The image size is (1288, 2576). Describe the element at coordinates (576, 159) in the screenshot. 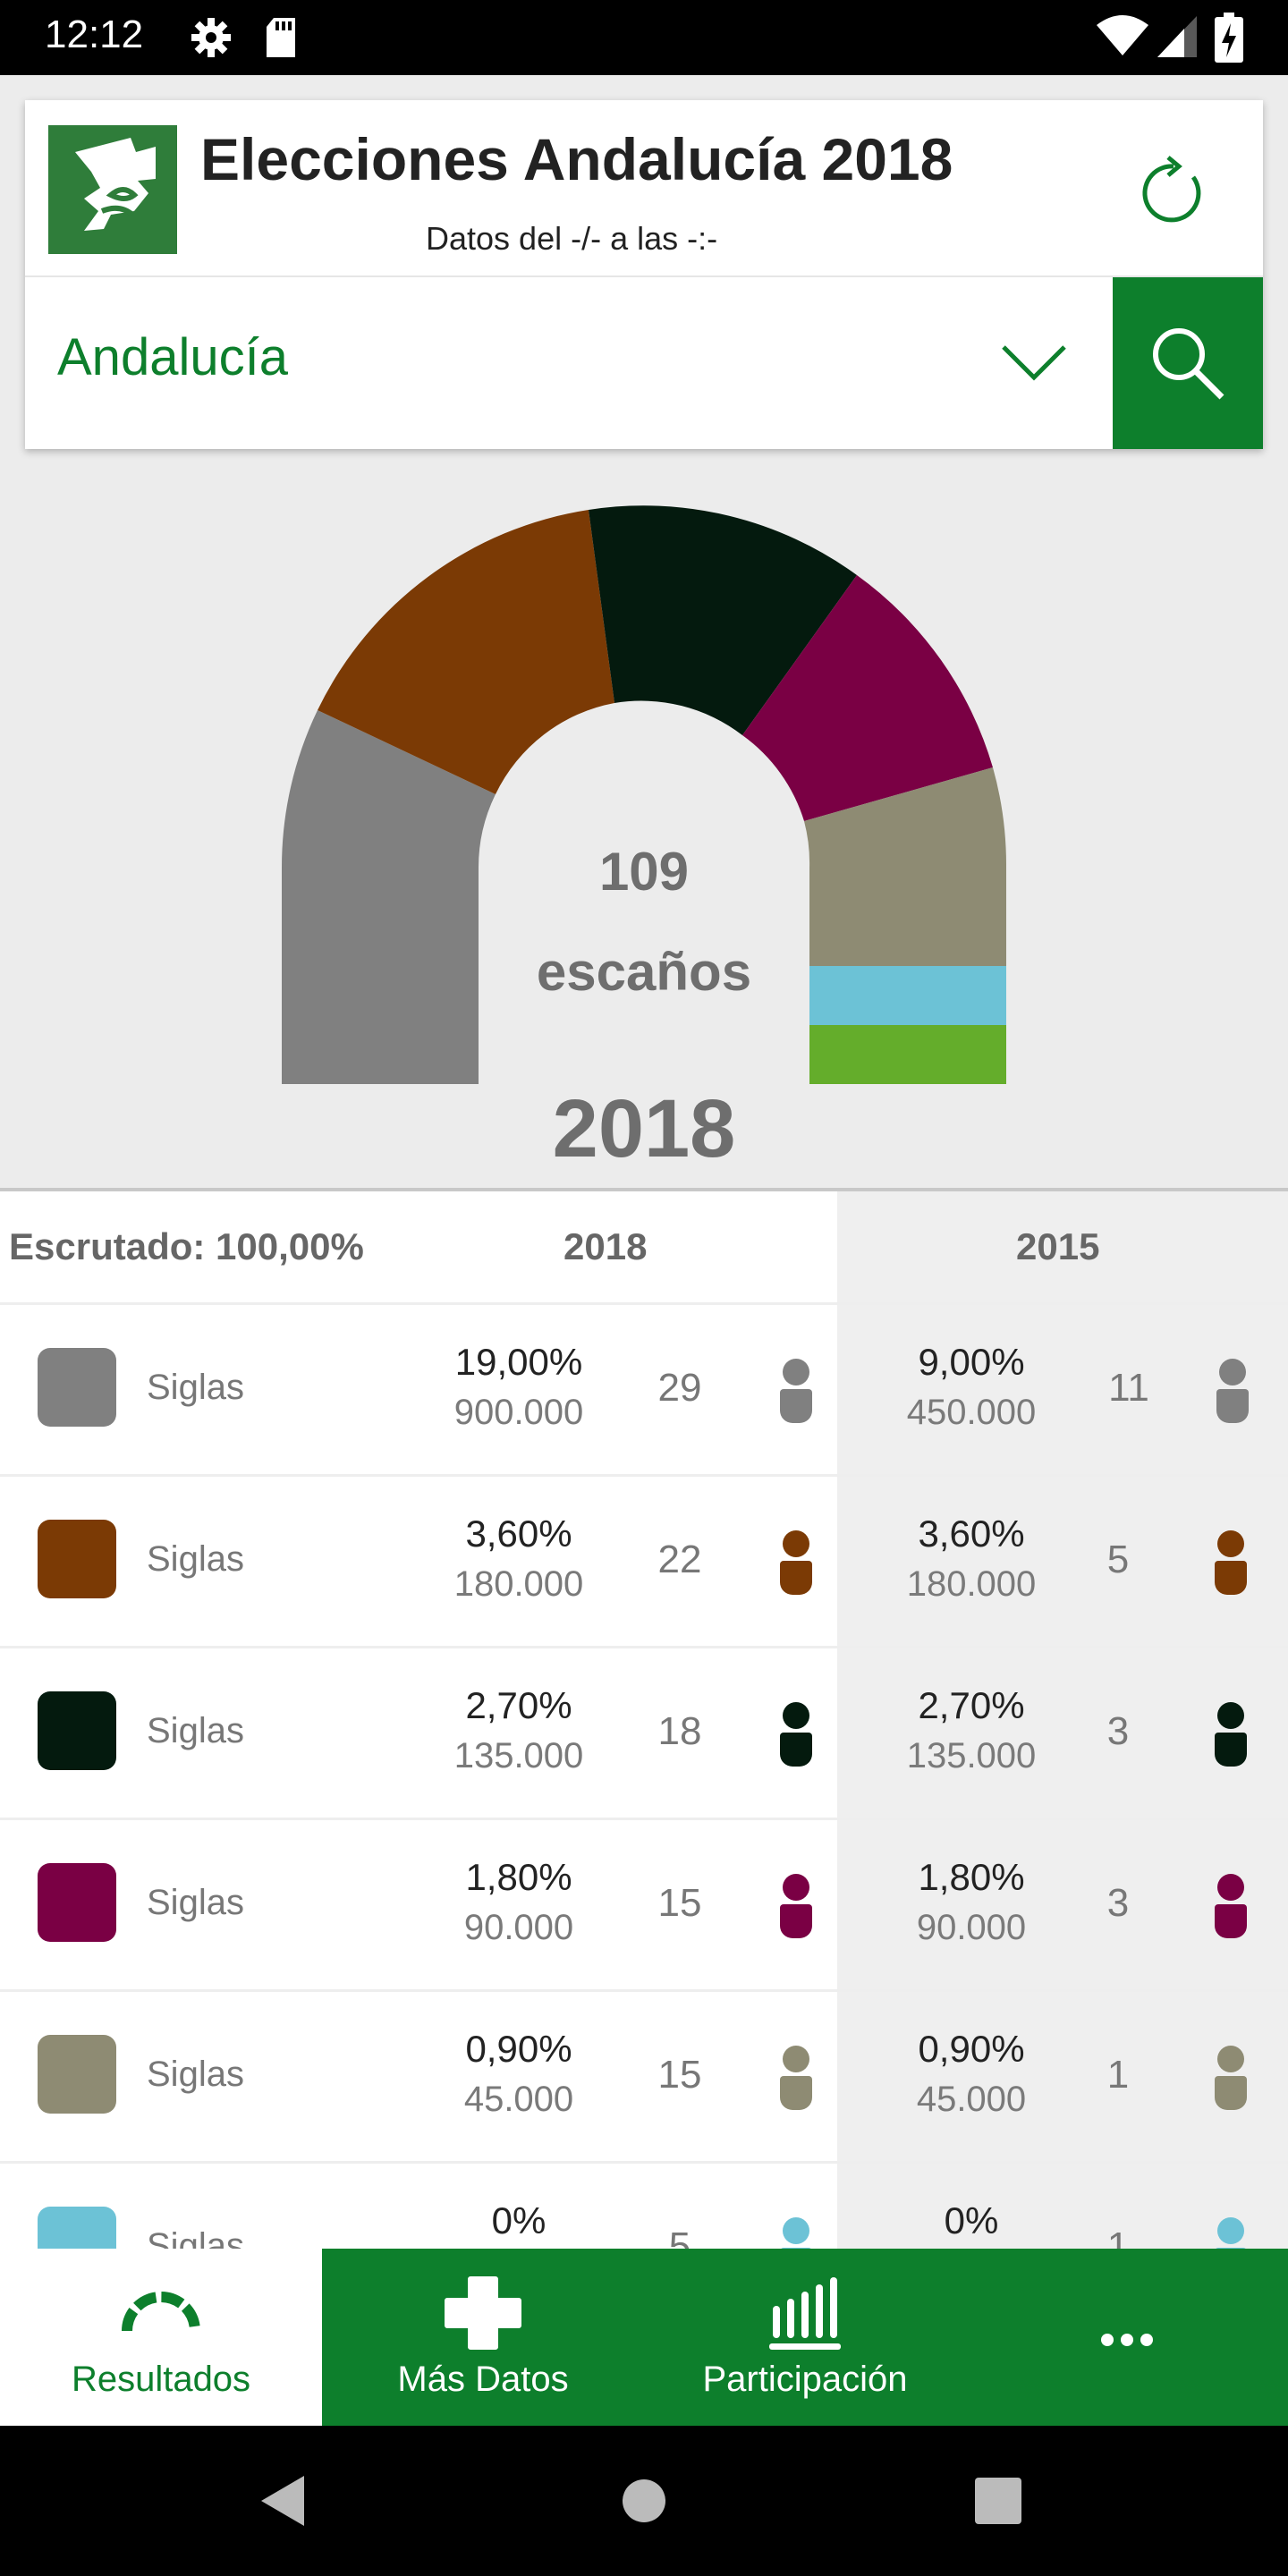

I see `app-title: Elecciones Andalucía 2018` at that location.